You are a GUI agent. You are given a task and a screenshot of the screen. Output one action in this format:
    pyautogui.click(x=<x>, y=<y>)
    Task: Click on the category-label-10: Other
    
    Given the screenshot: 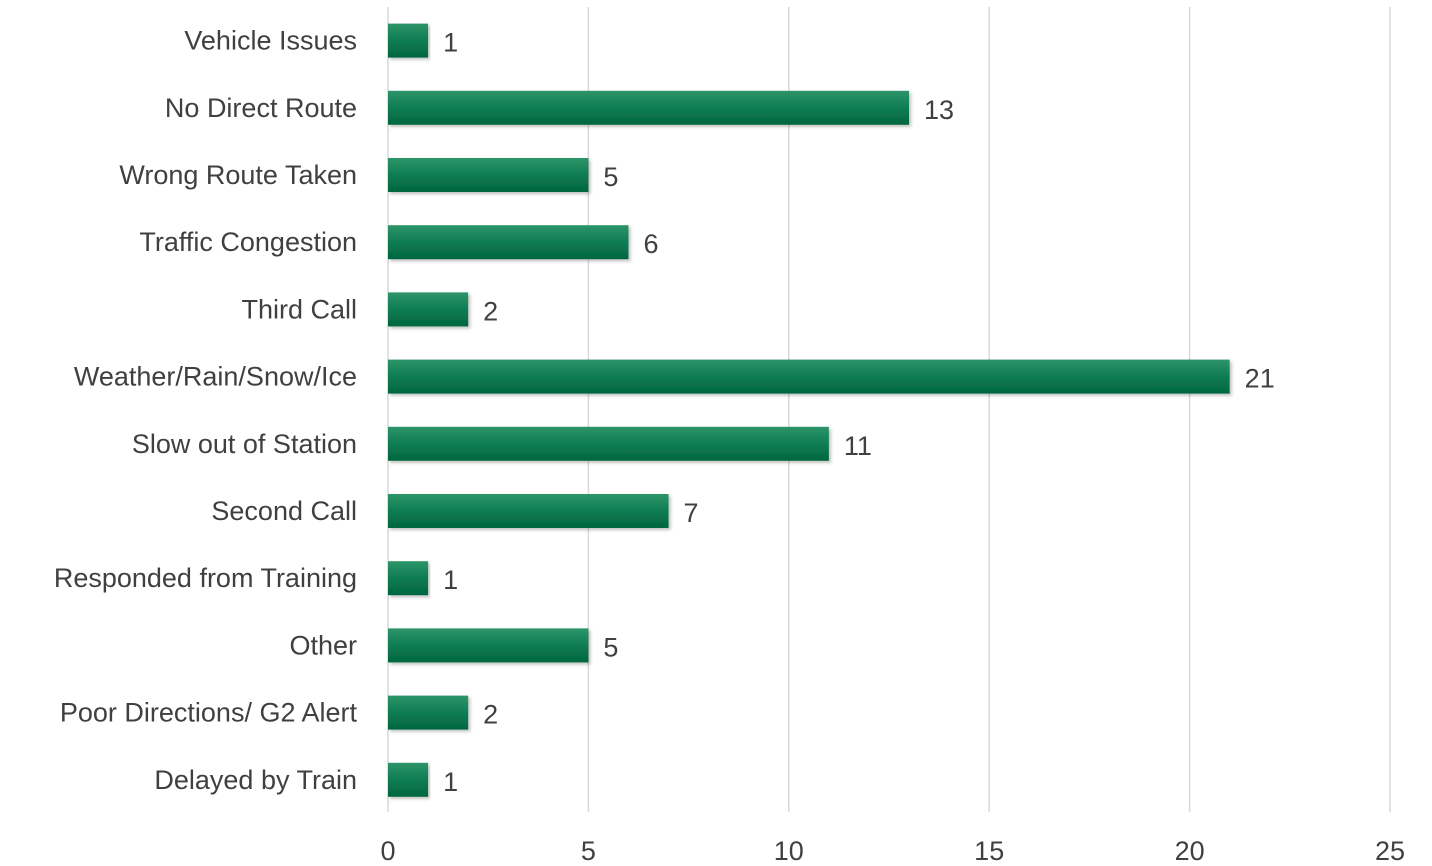 What is the action you would take?
    pyautogui.click(x=323, y=645)
    